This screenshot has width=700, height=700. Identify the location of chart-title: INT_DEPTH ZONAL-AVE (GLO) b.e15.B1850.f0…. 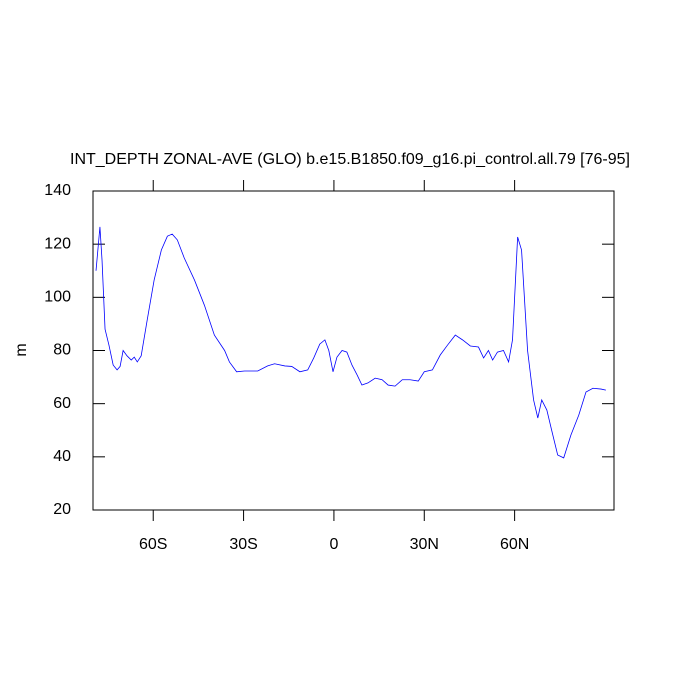
(350, 159).